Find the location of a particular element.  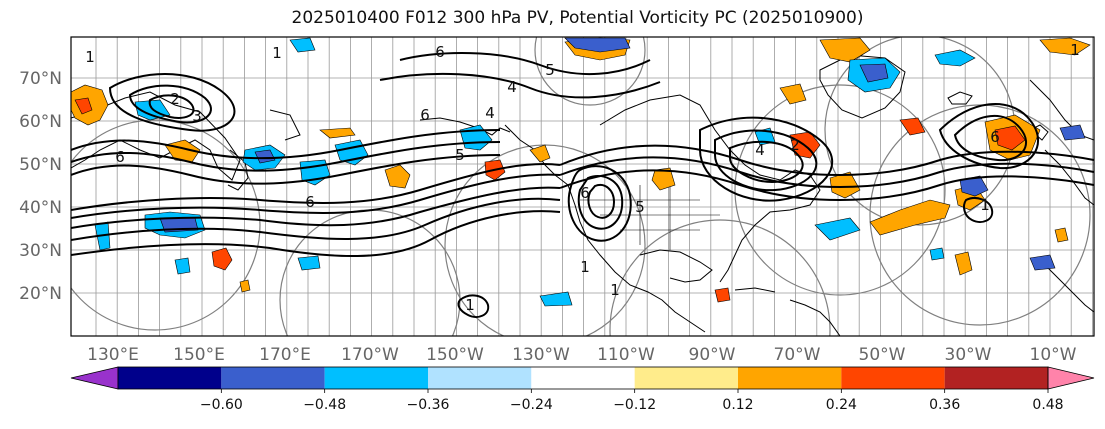

colorbar-tick-label: −0.60 is located at coordinates (221, 405).